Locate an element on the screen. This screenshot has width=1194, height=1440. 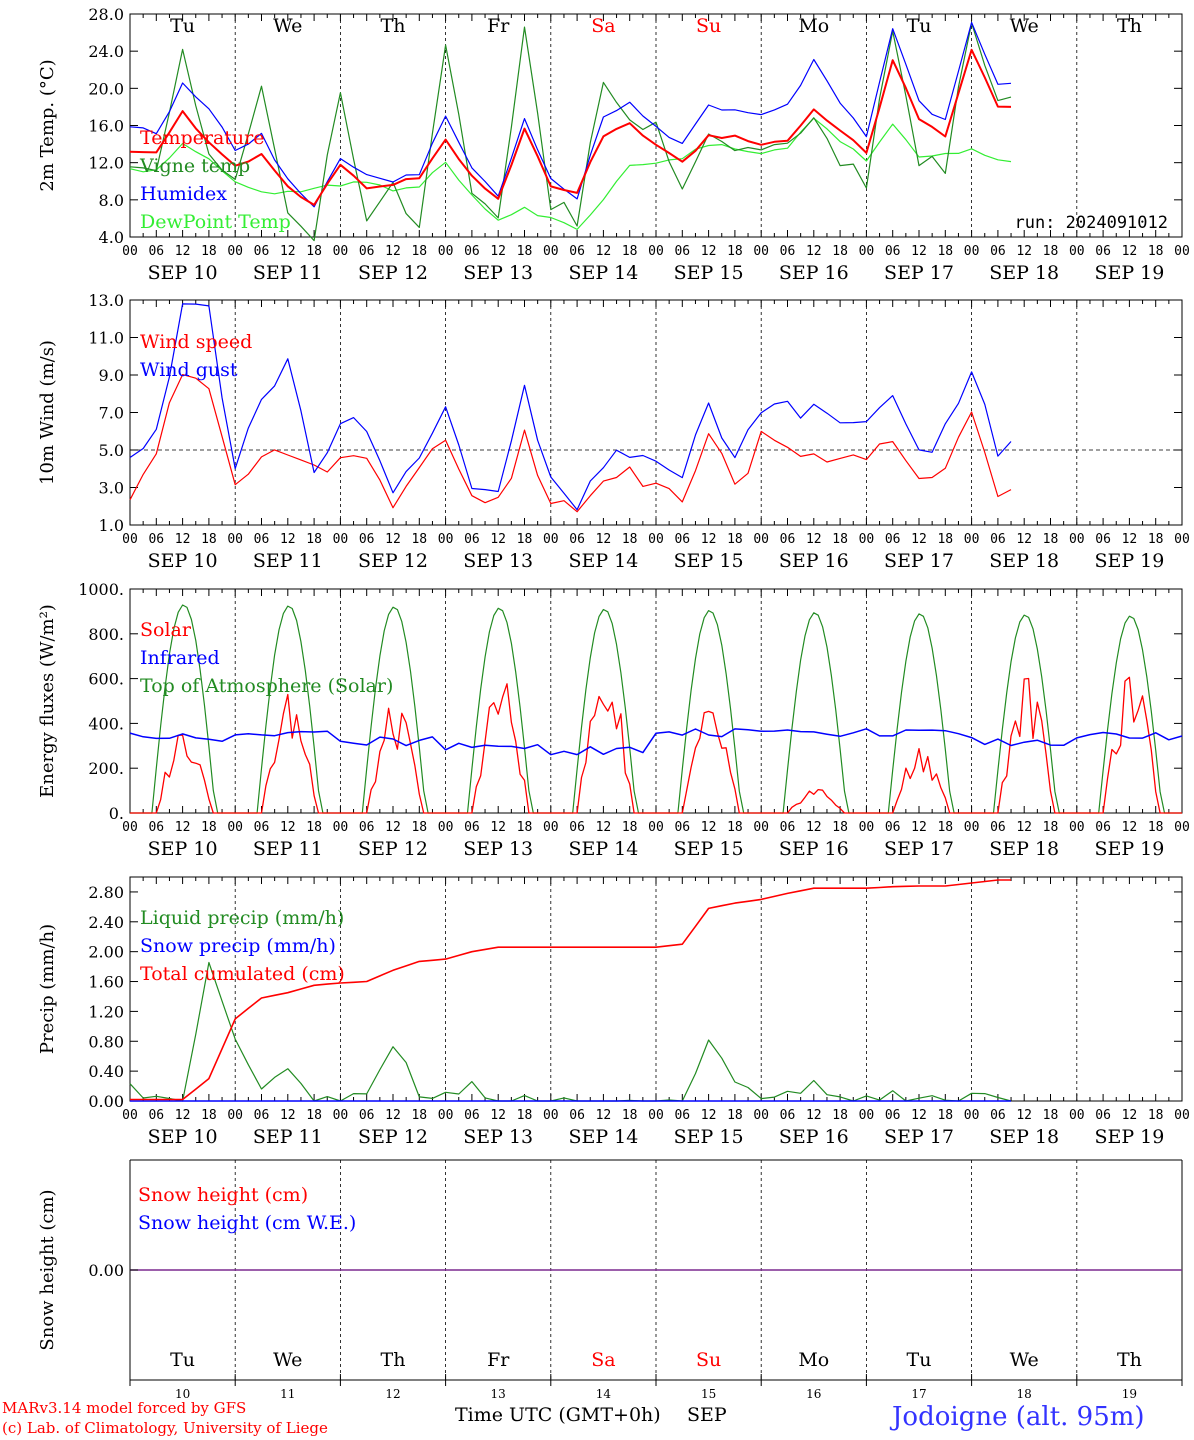
panel-frame is located at coordinates (656, 701).